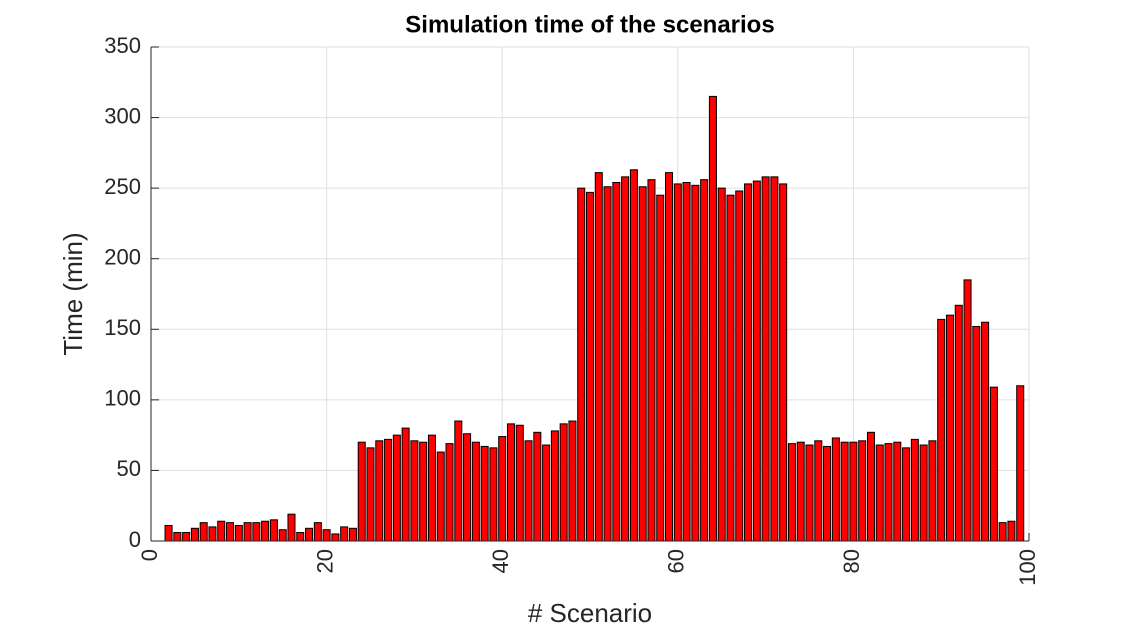 Image resolution: width=1139 pixels, height=632 pixels. Describe the element at coordinates (851, 561) in the screenshot. I see `x-tick-label: 80` at that location.